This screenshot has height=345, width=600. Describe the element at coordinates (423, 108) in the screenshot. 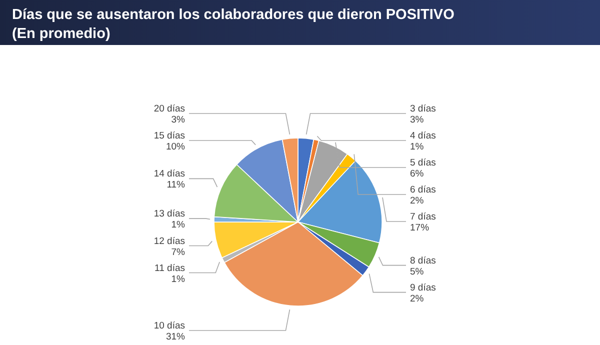

I see `slice-label: 3 días` at that location.